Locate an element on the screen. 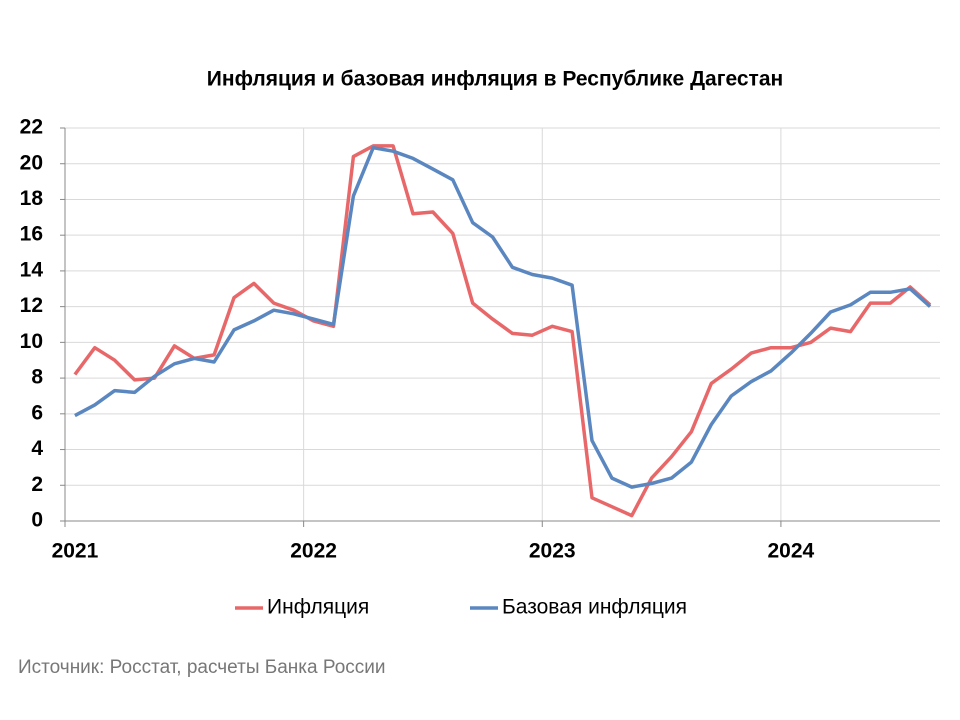 The width and height of the screenshot is (960, 720). y-tick-label: 10 is located at coordinates (31, 341).